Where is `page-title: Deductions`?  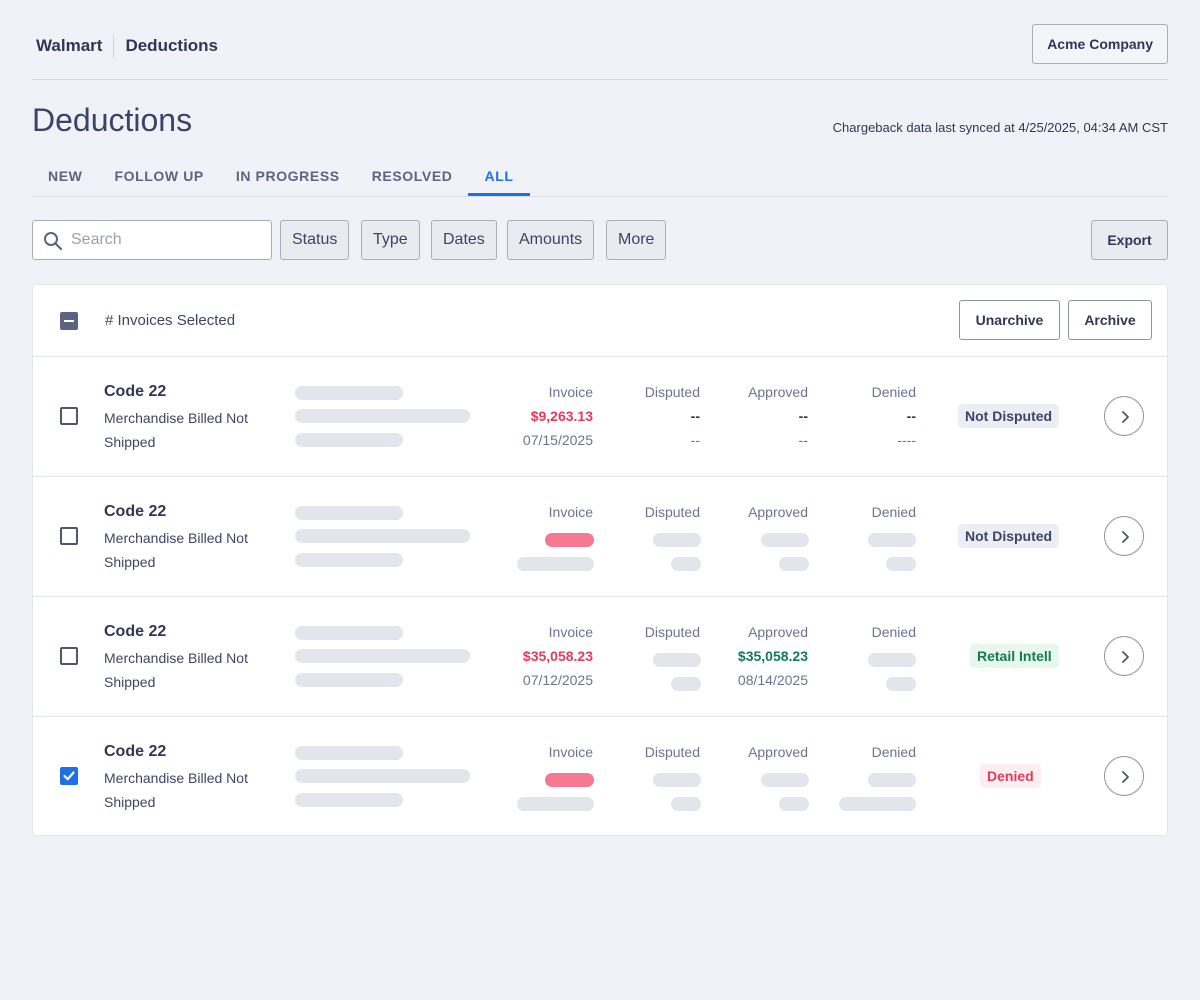
page-title: Deductions is located at coordinates (112, 120).